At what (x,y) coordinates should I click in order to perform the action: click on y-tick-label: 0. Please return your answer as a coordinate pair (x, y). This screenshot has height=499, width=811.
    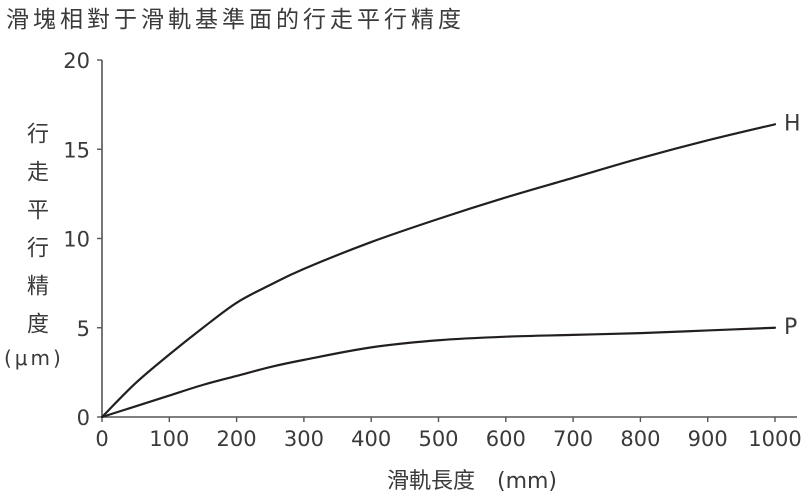
    Looking at the image, I should click on (83, 418).